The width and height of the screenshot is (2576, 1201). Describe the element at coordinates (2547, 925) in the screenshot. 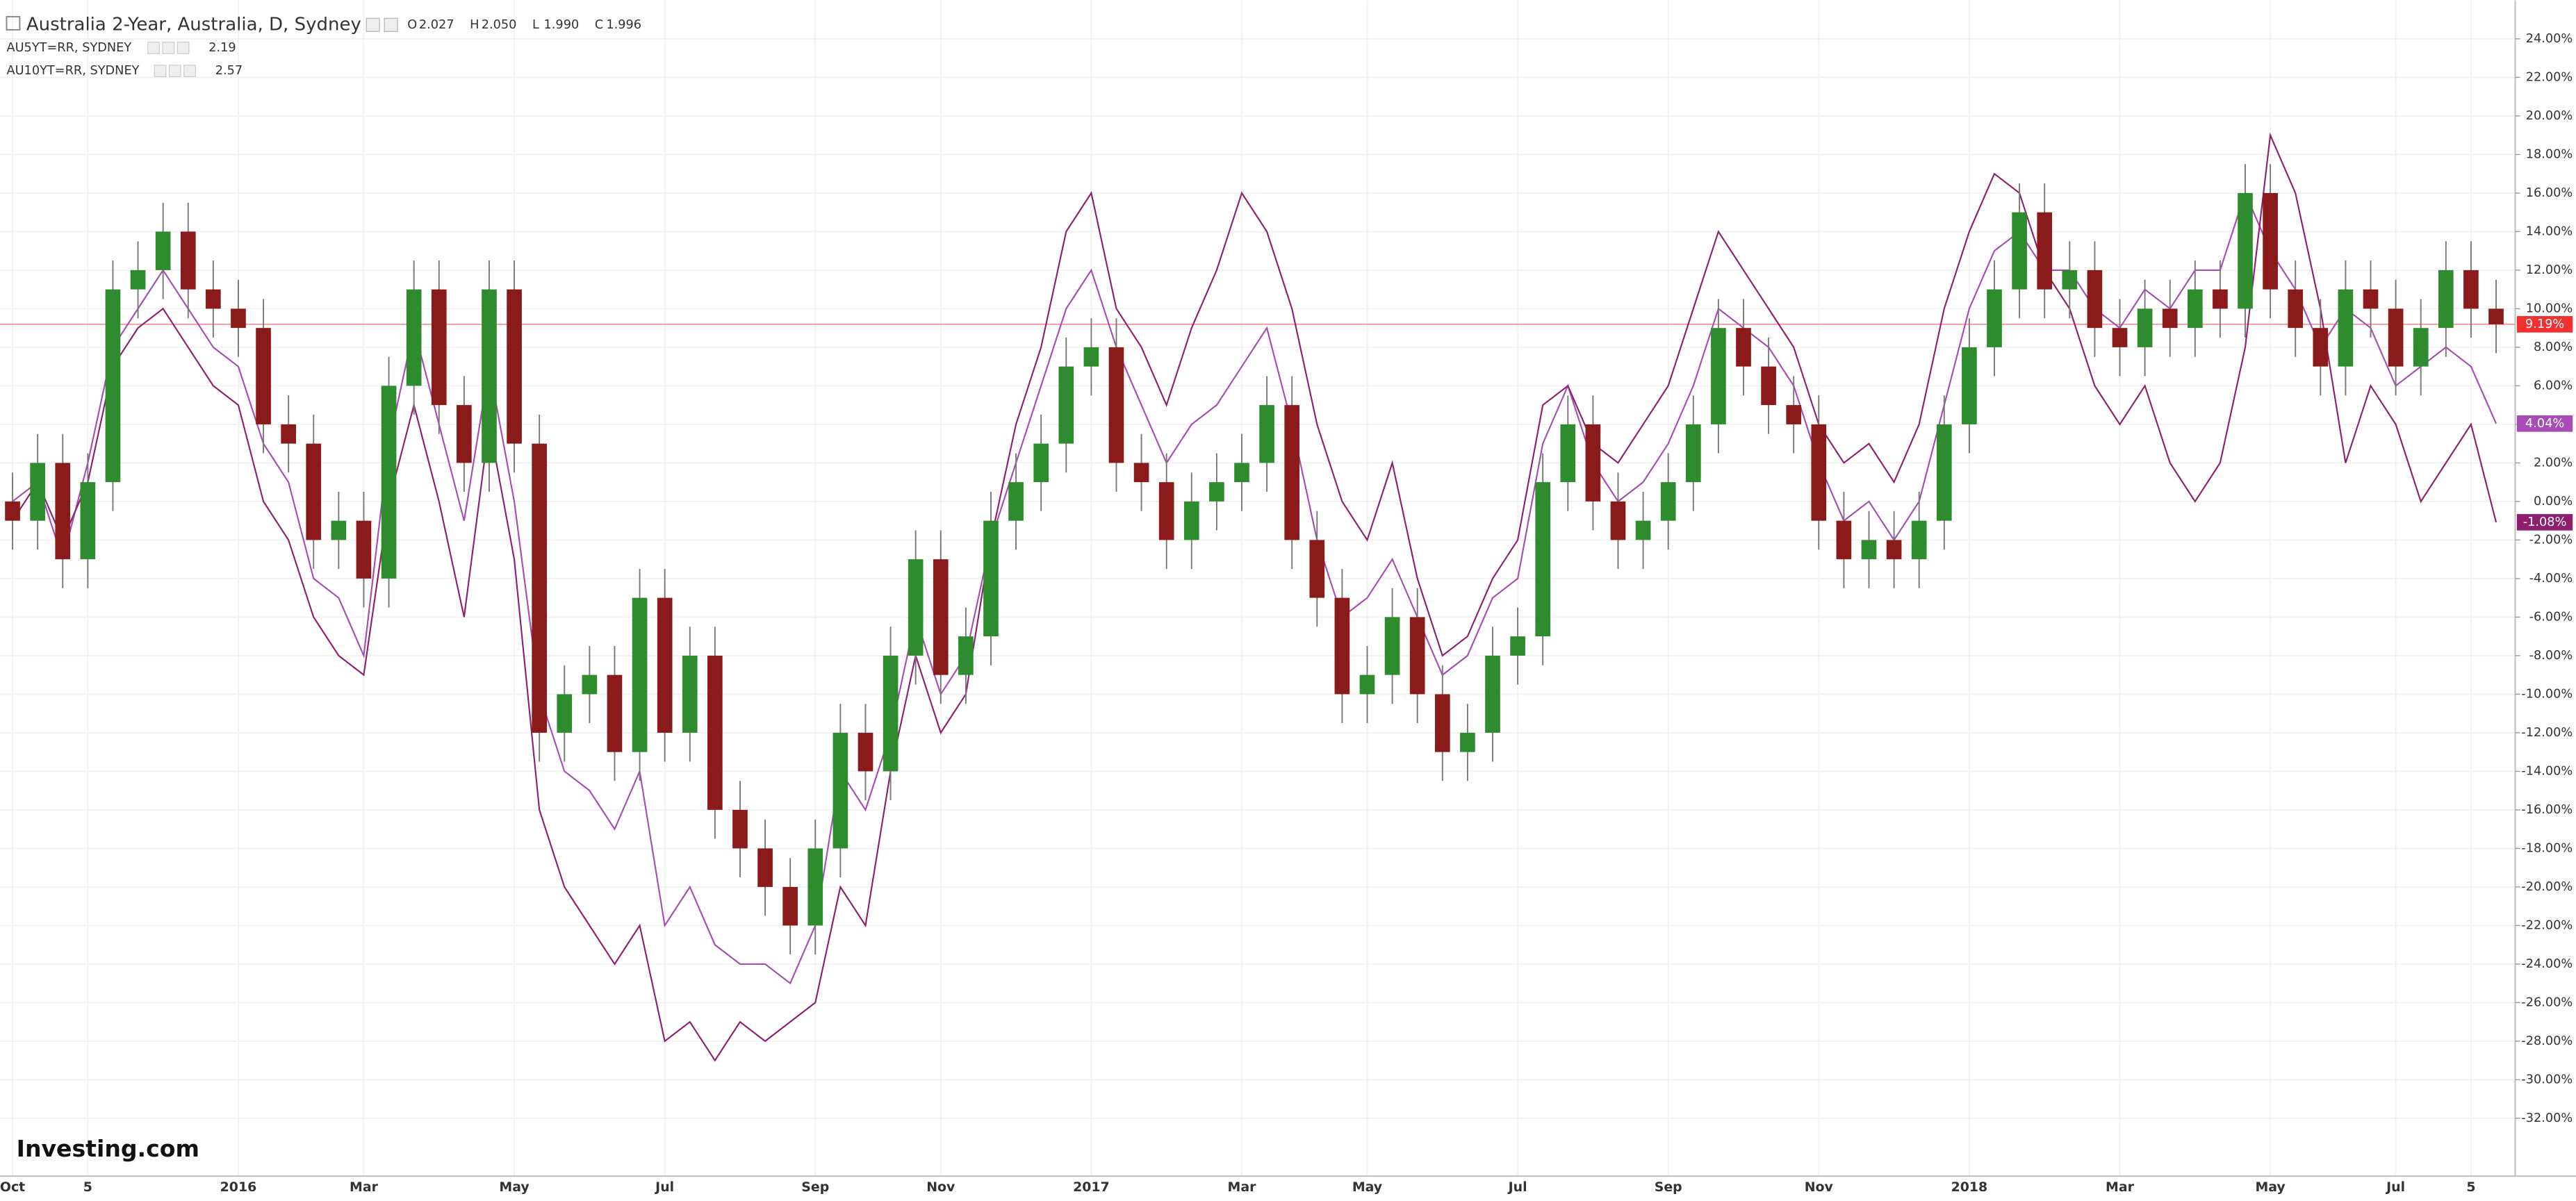

I see `y-tick-label: -22.00%` at that location.